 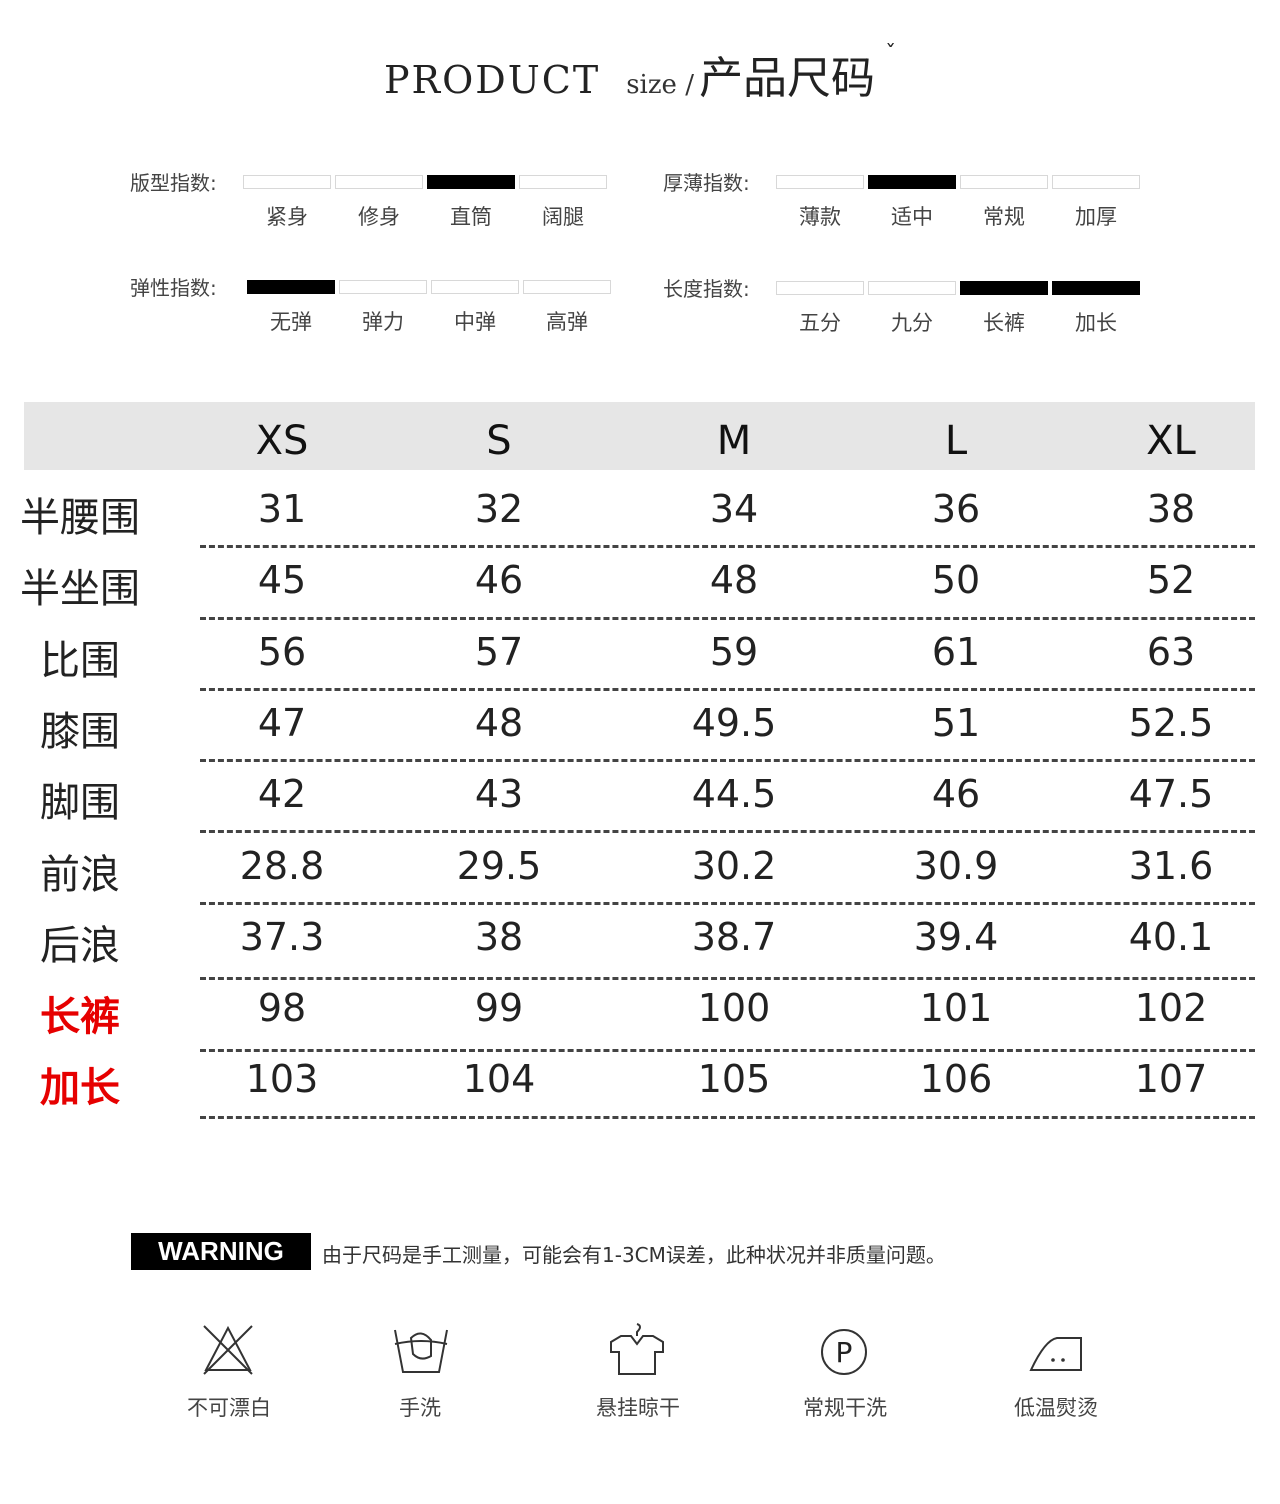 What do you see at coordinates (956, 651) in the screenshot?
I see `table-cell: 61` at bounding box center [956, 651].